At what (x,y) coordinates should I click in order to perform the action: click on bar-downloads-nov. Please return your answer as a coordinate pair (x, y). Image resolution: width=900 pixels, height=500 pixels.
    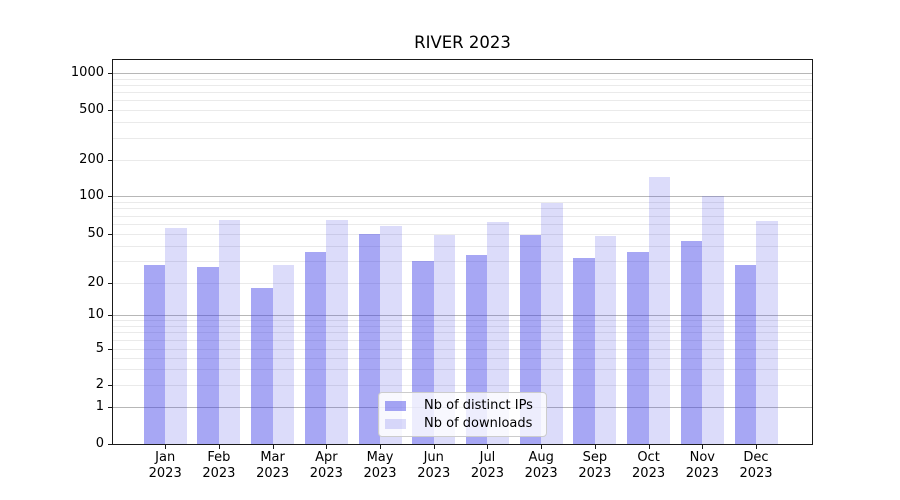
    Looking at the image, I should click on (713, 320).